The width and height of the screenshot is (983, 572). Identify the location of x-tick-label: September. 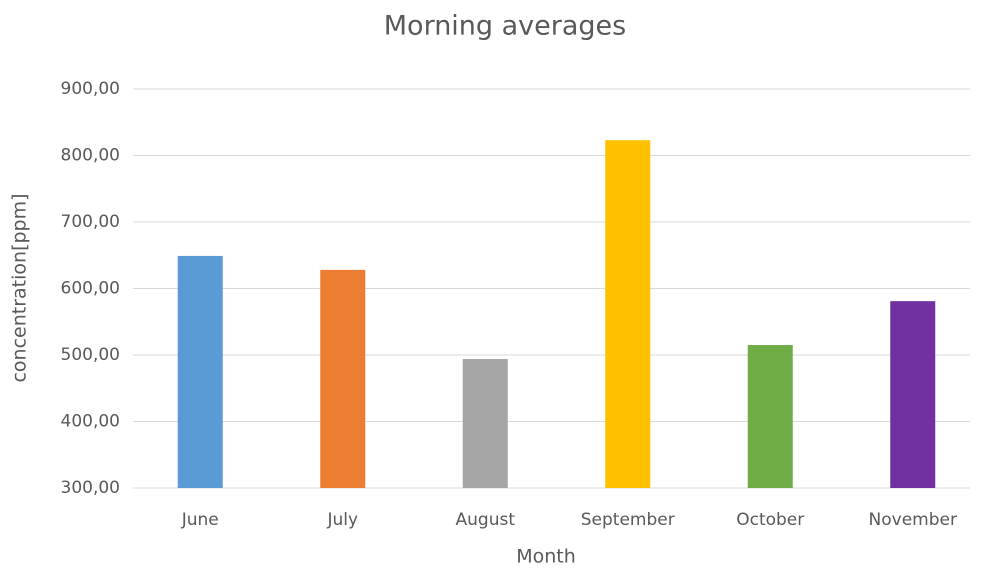
(628, 520).